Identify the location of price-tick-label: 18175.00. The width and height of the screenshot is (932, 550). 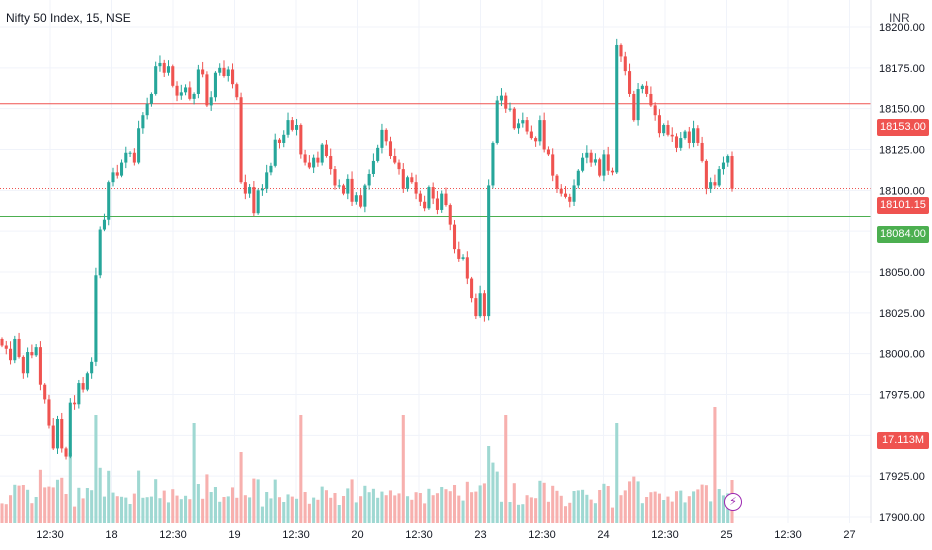
(902, 69).